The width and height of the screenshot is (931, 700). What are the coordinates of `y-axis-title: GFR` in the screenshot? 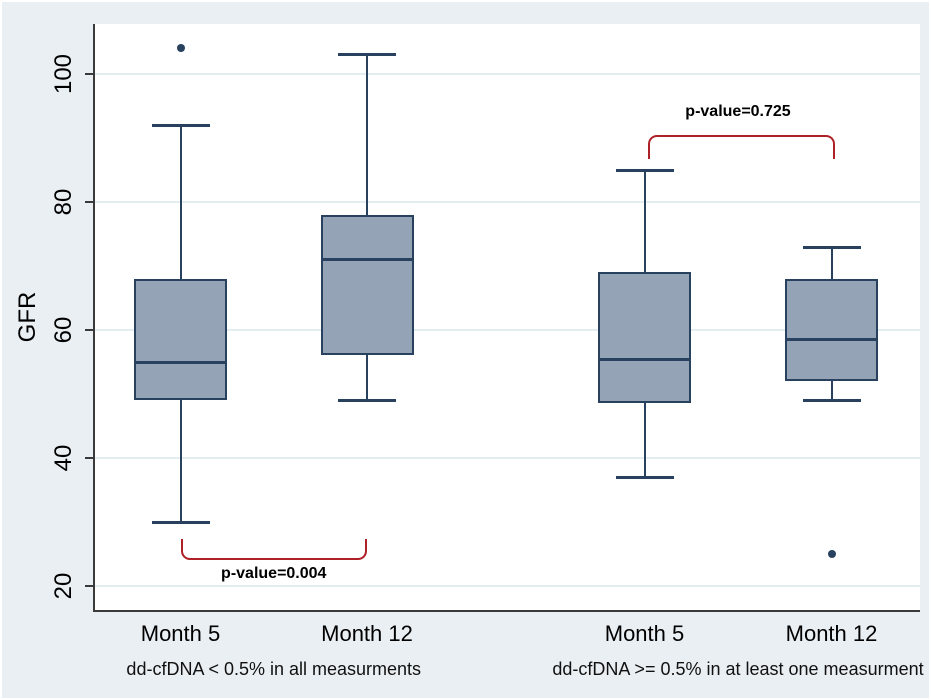 It's located at (27, 317).